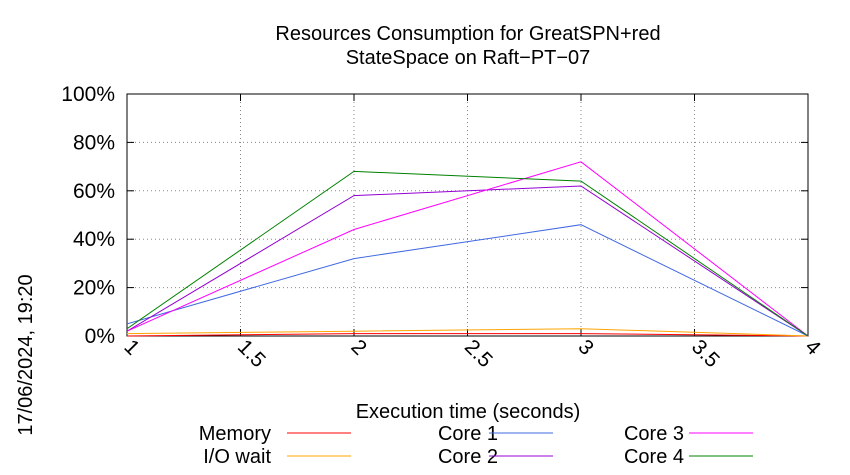 This screenshot has width=850, height=475. What do you see at coordinates (100, 336) in the screenshot?
I see `y-tick-label: 0%` at bounding box center [100, 336].